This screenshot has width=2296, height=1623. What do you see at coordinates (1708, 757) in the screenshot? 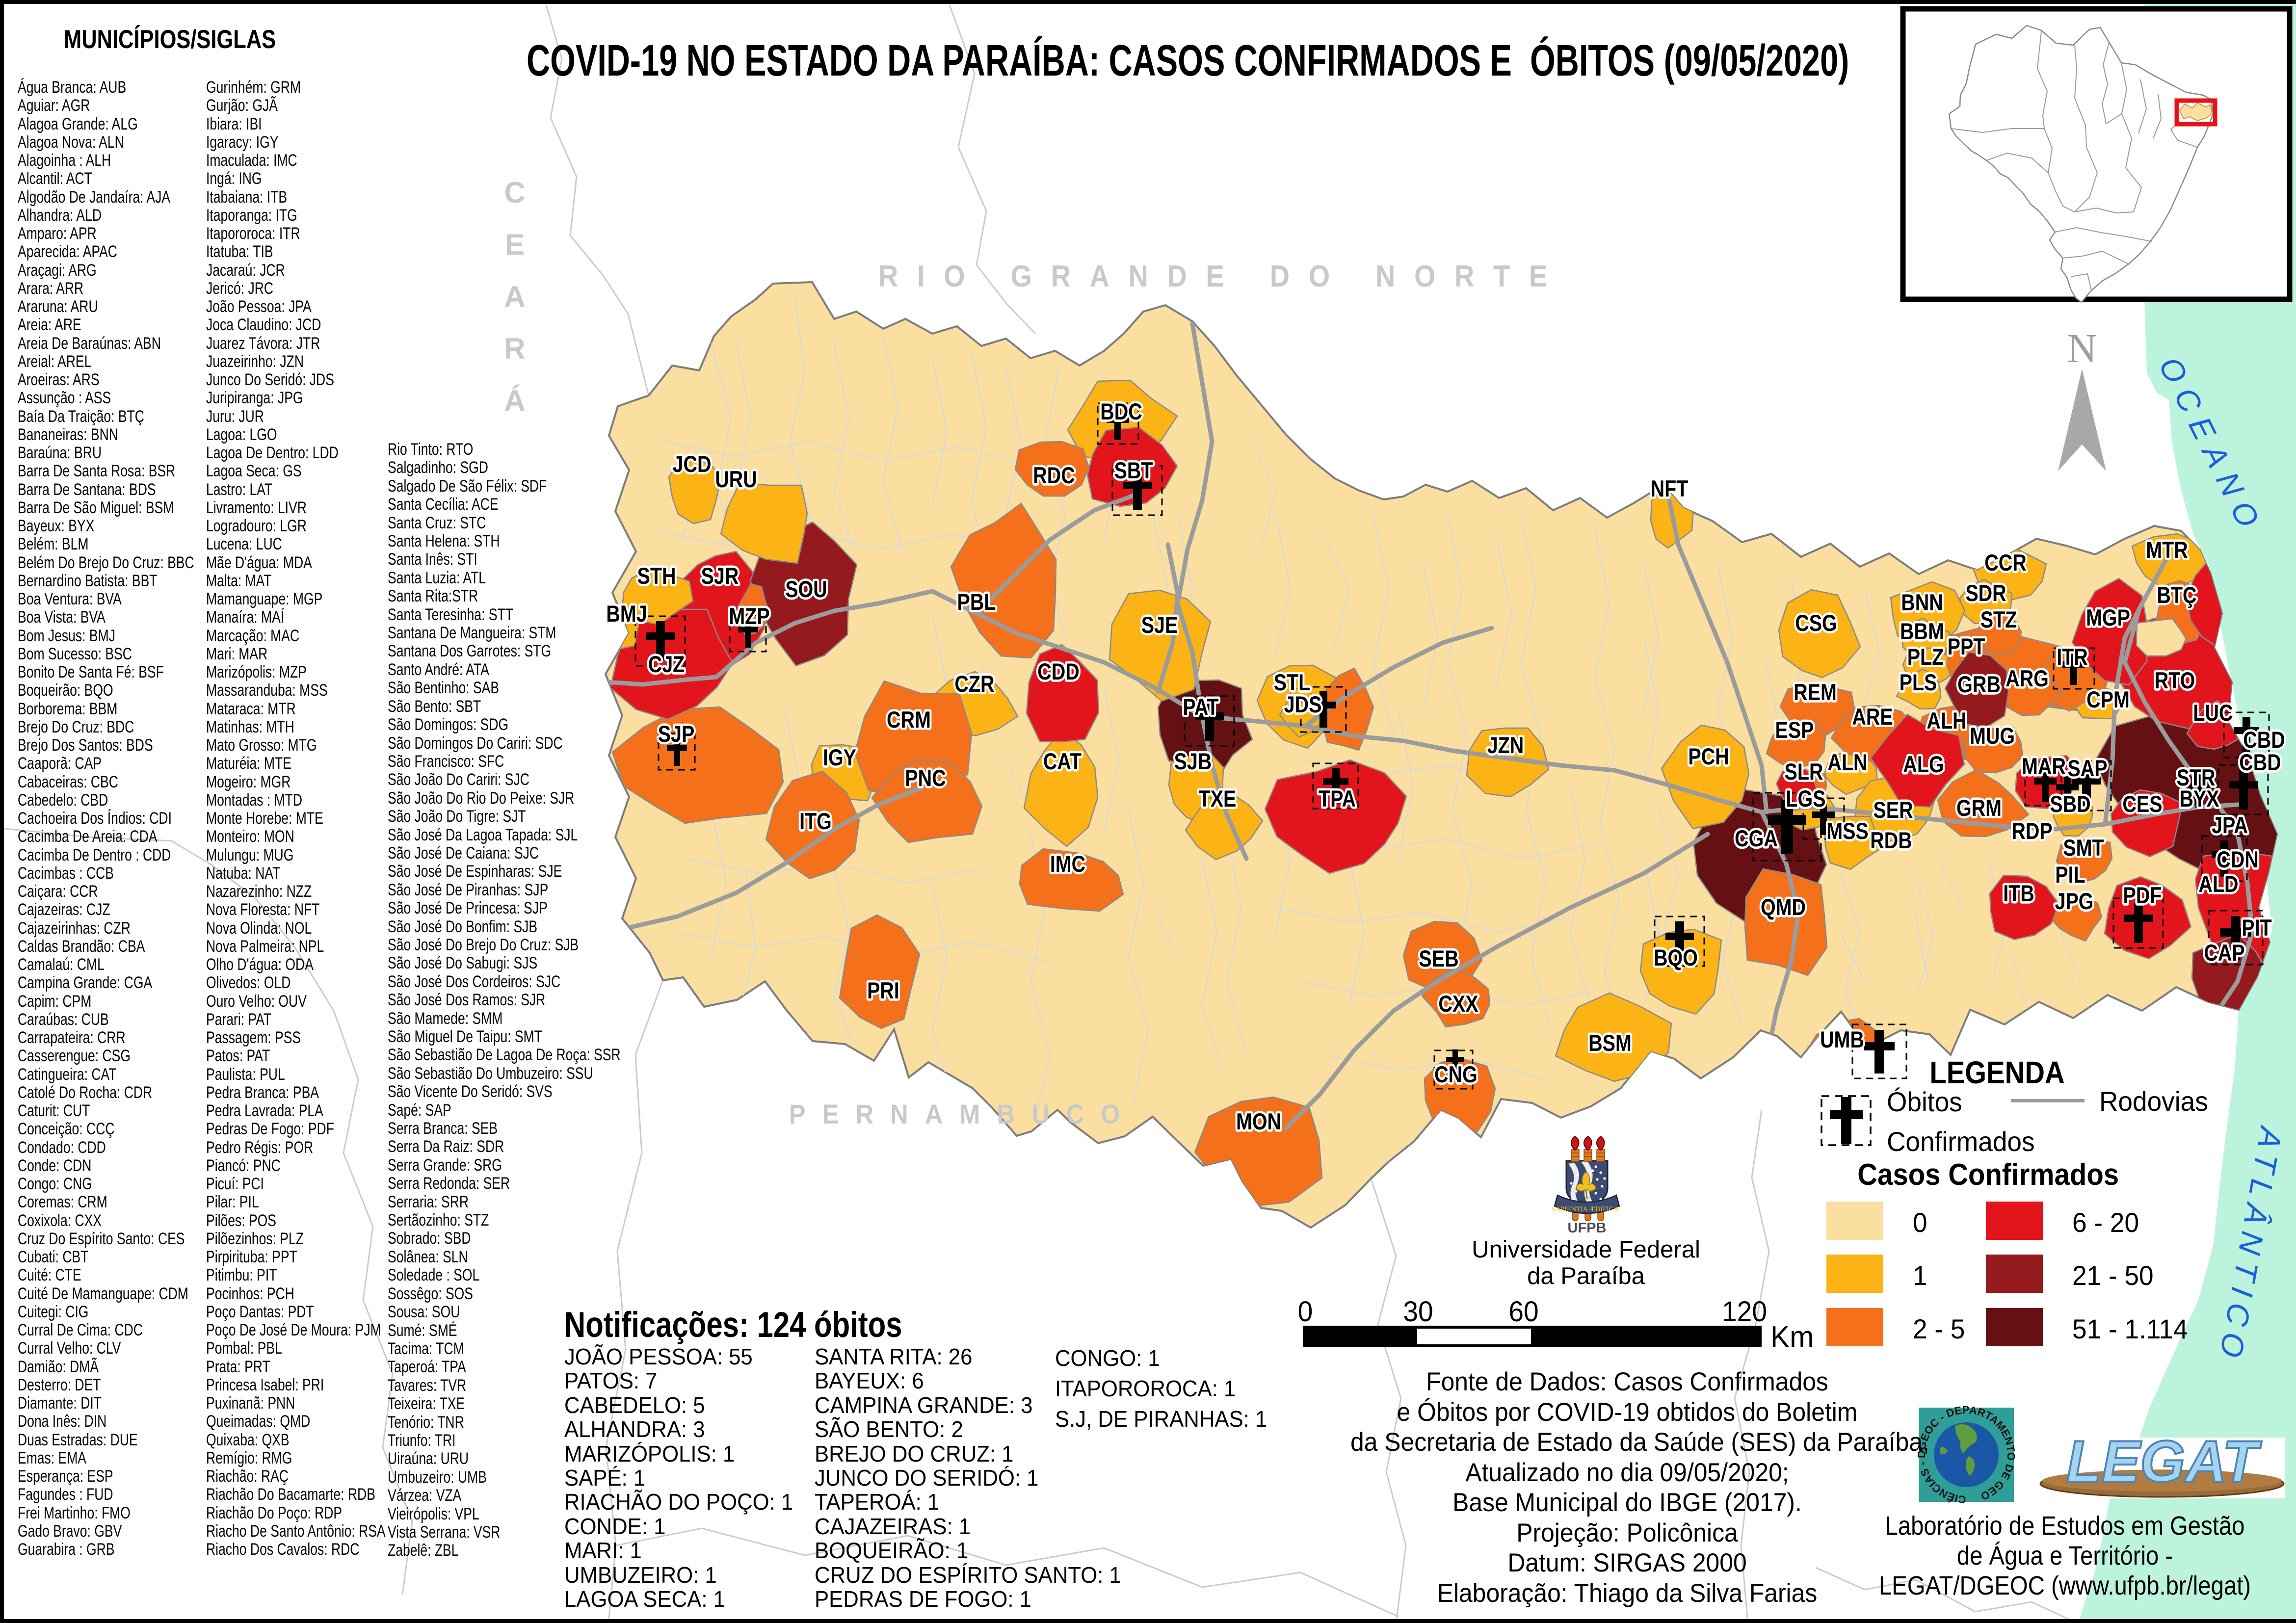
I see `svg-text: PCH` at bounding box center [1708, 757].